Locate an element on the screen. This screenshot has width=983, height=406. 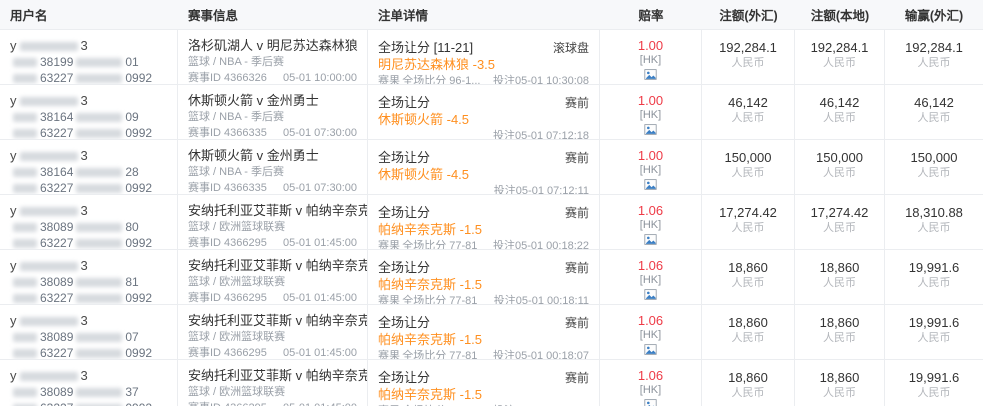
stake-local-amount: 18,860 is located at coordinates (839, 267).